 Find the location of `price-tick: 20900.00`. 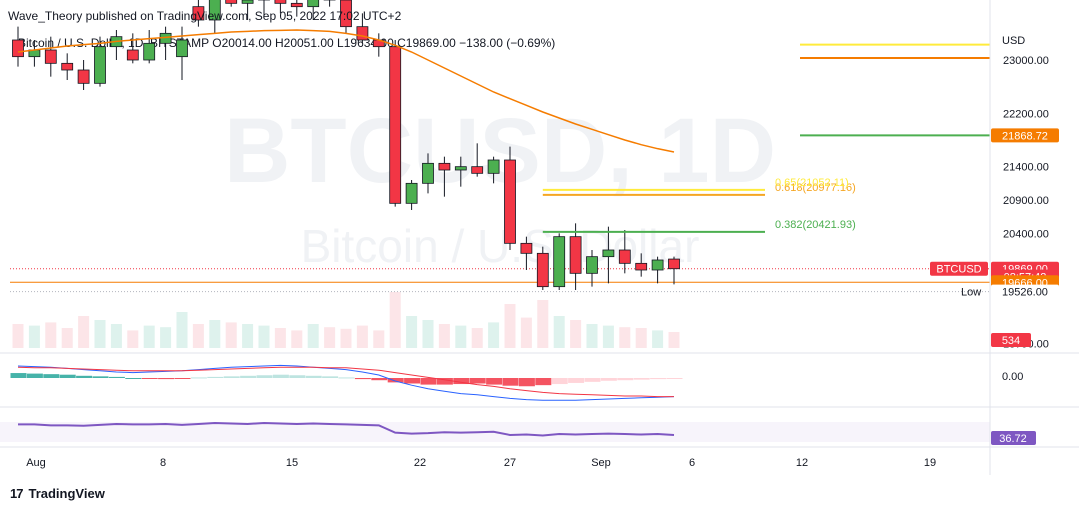

price-tick: 20900.00 is located at coordinates (1026, 201).